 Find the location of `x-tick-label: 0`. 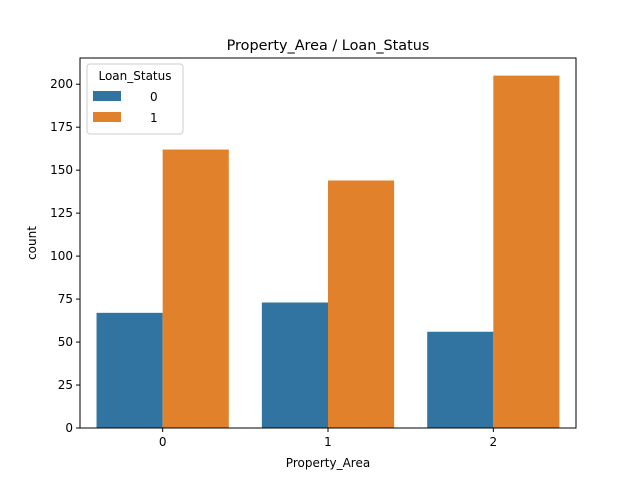

x-tick-label: 0 is located at coordinates (163, 442).